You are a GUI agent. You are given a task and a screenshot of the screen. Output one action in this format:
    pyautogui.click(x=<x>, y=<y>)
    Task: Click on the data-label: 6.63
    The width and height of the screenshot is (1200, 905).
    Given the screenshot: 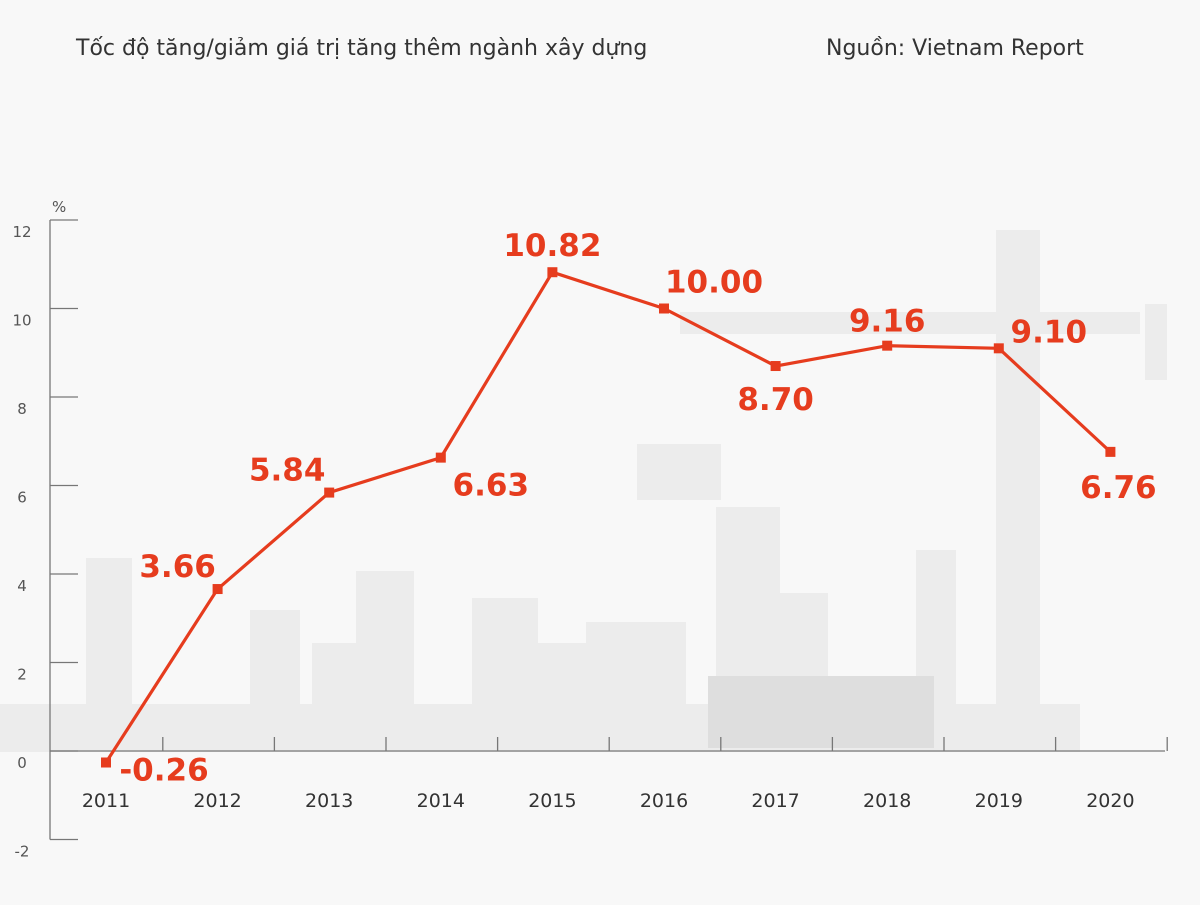 What is the action you would take?
    pyautogui.click(x=491, y=486)
    